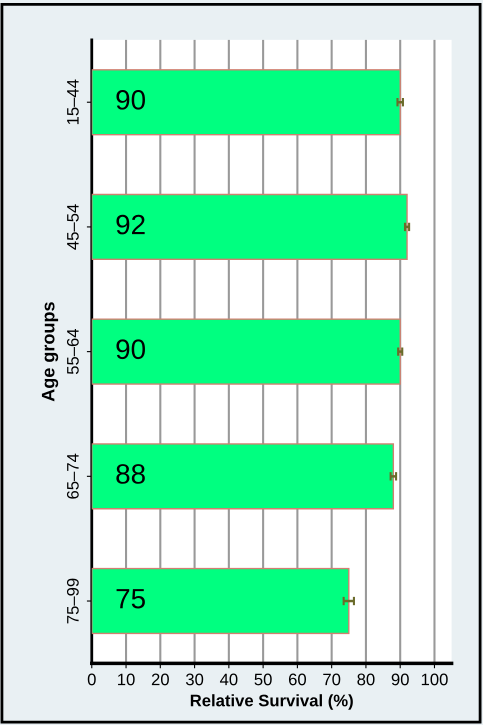 This screenshot has width=483, height=725. Describe the element at coordinates (229, 680) in the screenshot. I see `x-tick-label: 40` at that location.